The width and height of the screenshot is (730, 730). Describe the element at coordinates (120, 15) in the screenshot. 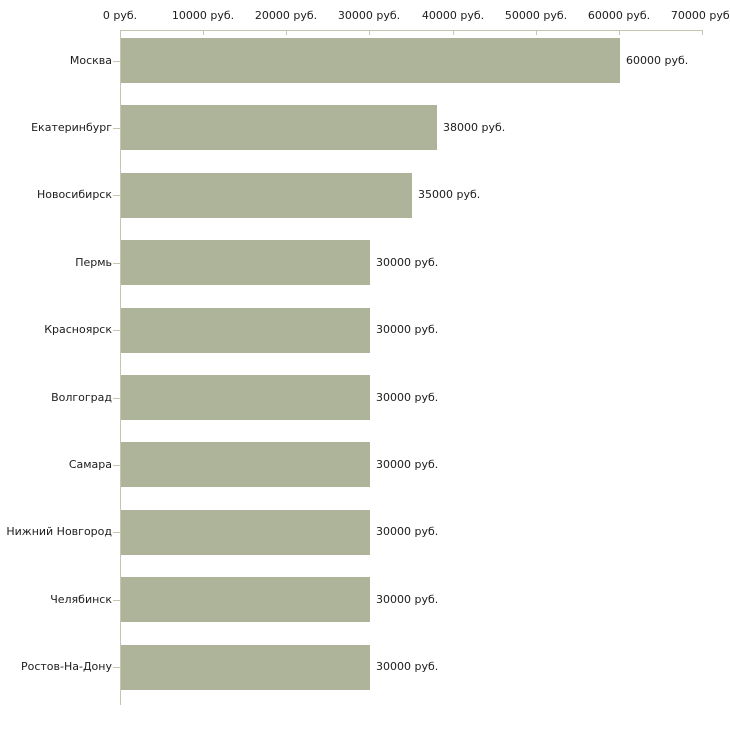

I see `x-tick-label: 0 руб.` at that location.